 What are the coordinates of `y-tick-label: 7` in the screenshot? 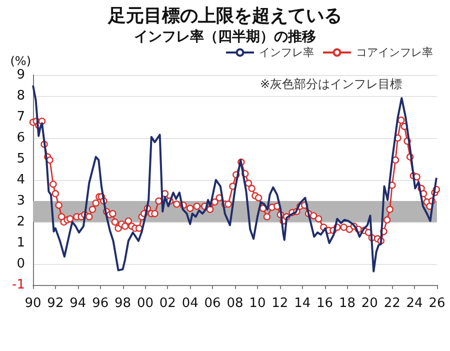 It's located at (20, 117).